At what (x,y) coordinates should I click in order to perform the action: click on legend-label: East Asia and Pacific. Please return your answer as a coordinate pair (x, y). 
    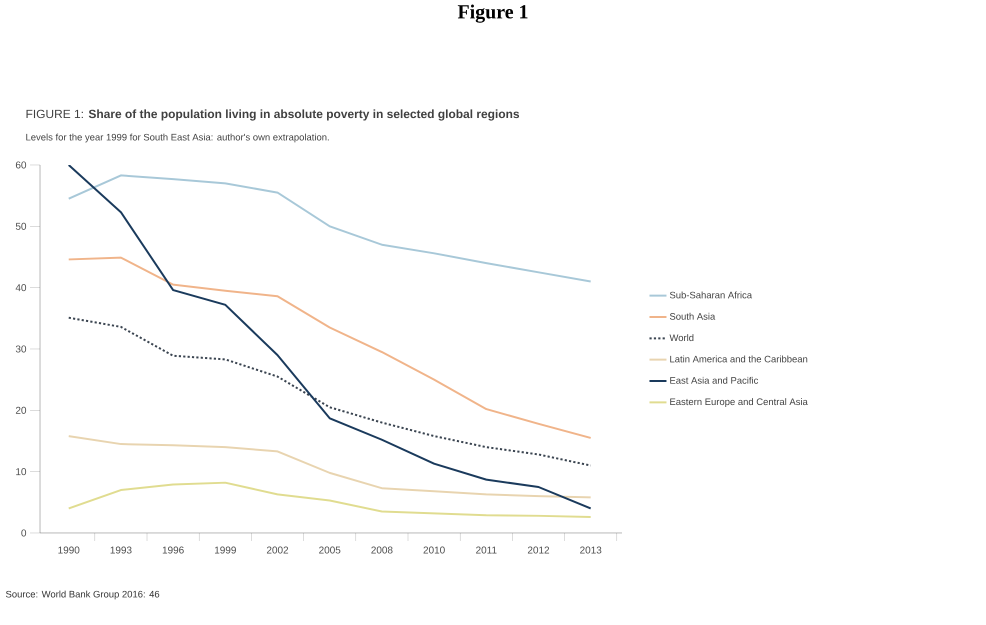
    Looking at the image, I should click on (714, 380).